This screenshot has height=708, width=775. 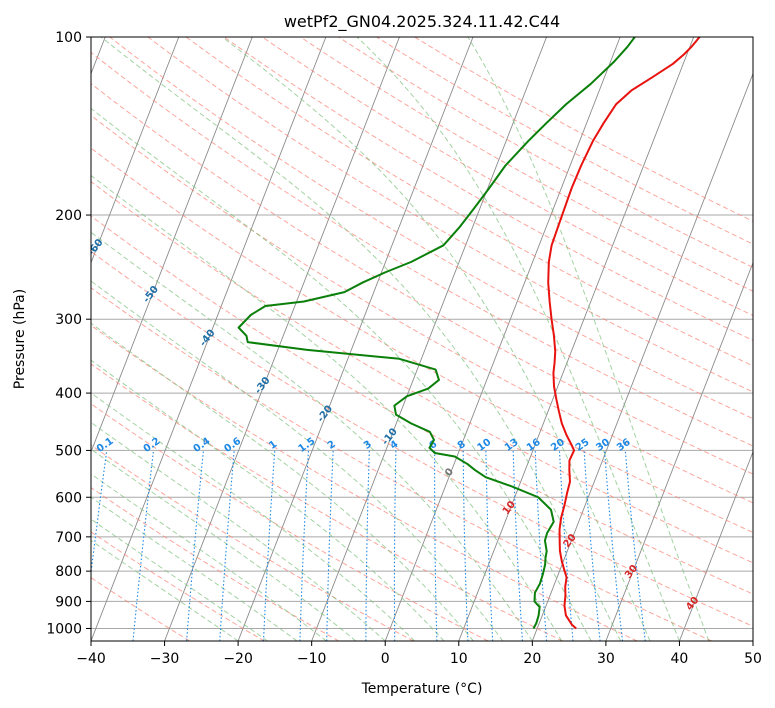 I want to click on x-tick-label: −20, so click(x=238, y=659).